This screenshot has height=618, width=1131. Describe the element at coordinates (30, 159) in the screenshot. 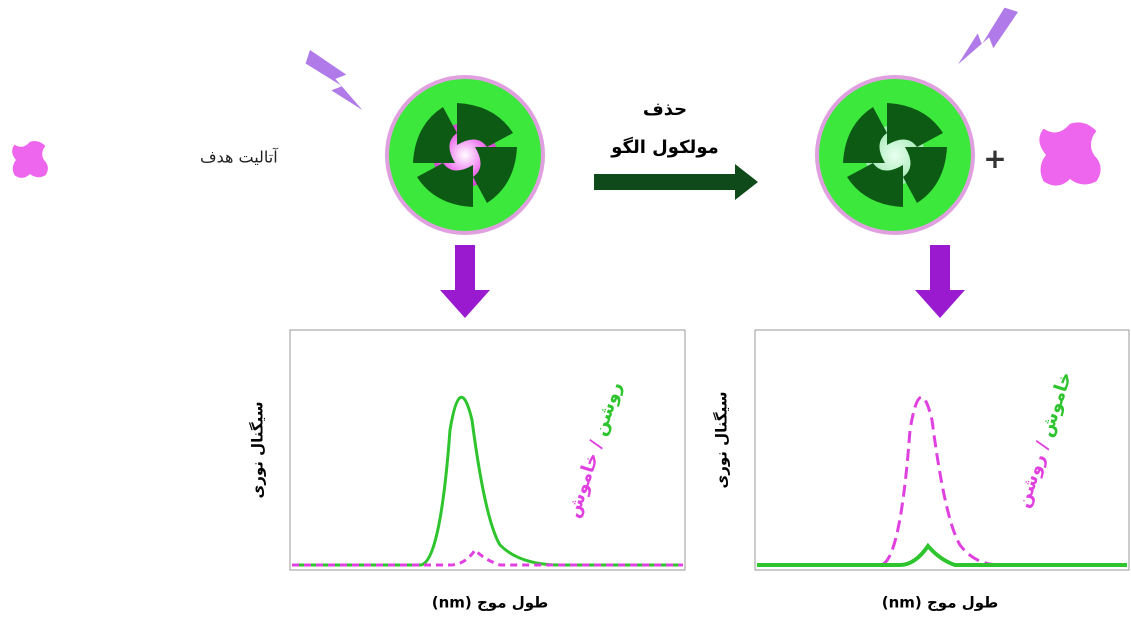

I see `analyte-icon` at that location.